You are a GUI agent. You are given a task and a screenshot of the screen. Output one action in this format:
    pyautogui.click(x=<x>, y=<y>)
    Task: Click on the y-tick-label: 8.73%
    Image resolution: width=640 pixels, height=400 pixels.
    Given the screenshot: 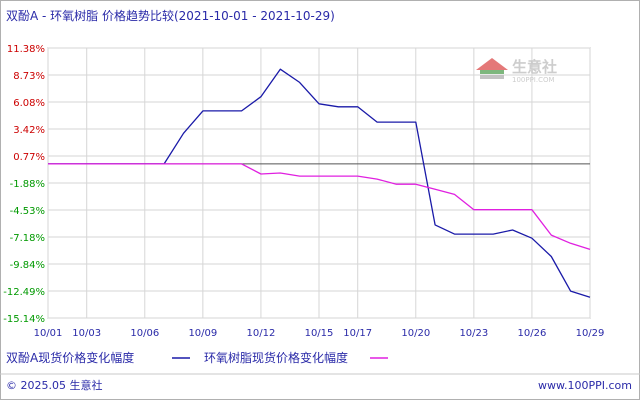 What is the action you would take?
    pyautogui.click(x=29, y=76)
    